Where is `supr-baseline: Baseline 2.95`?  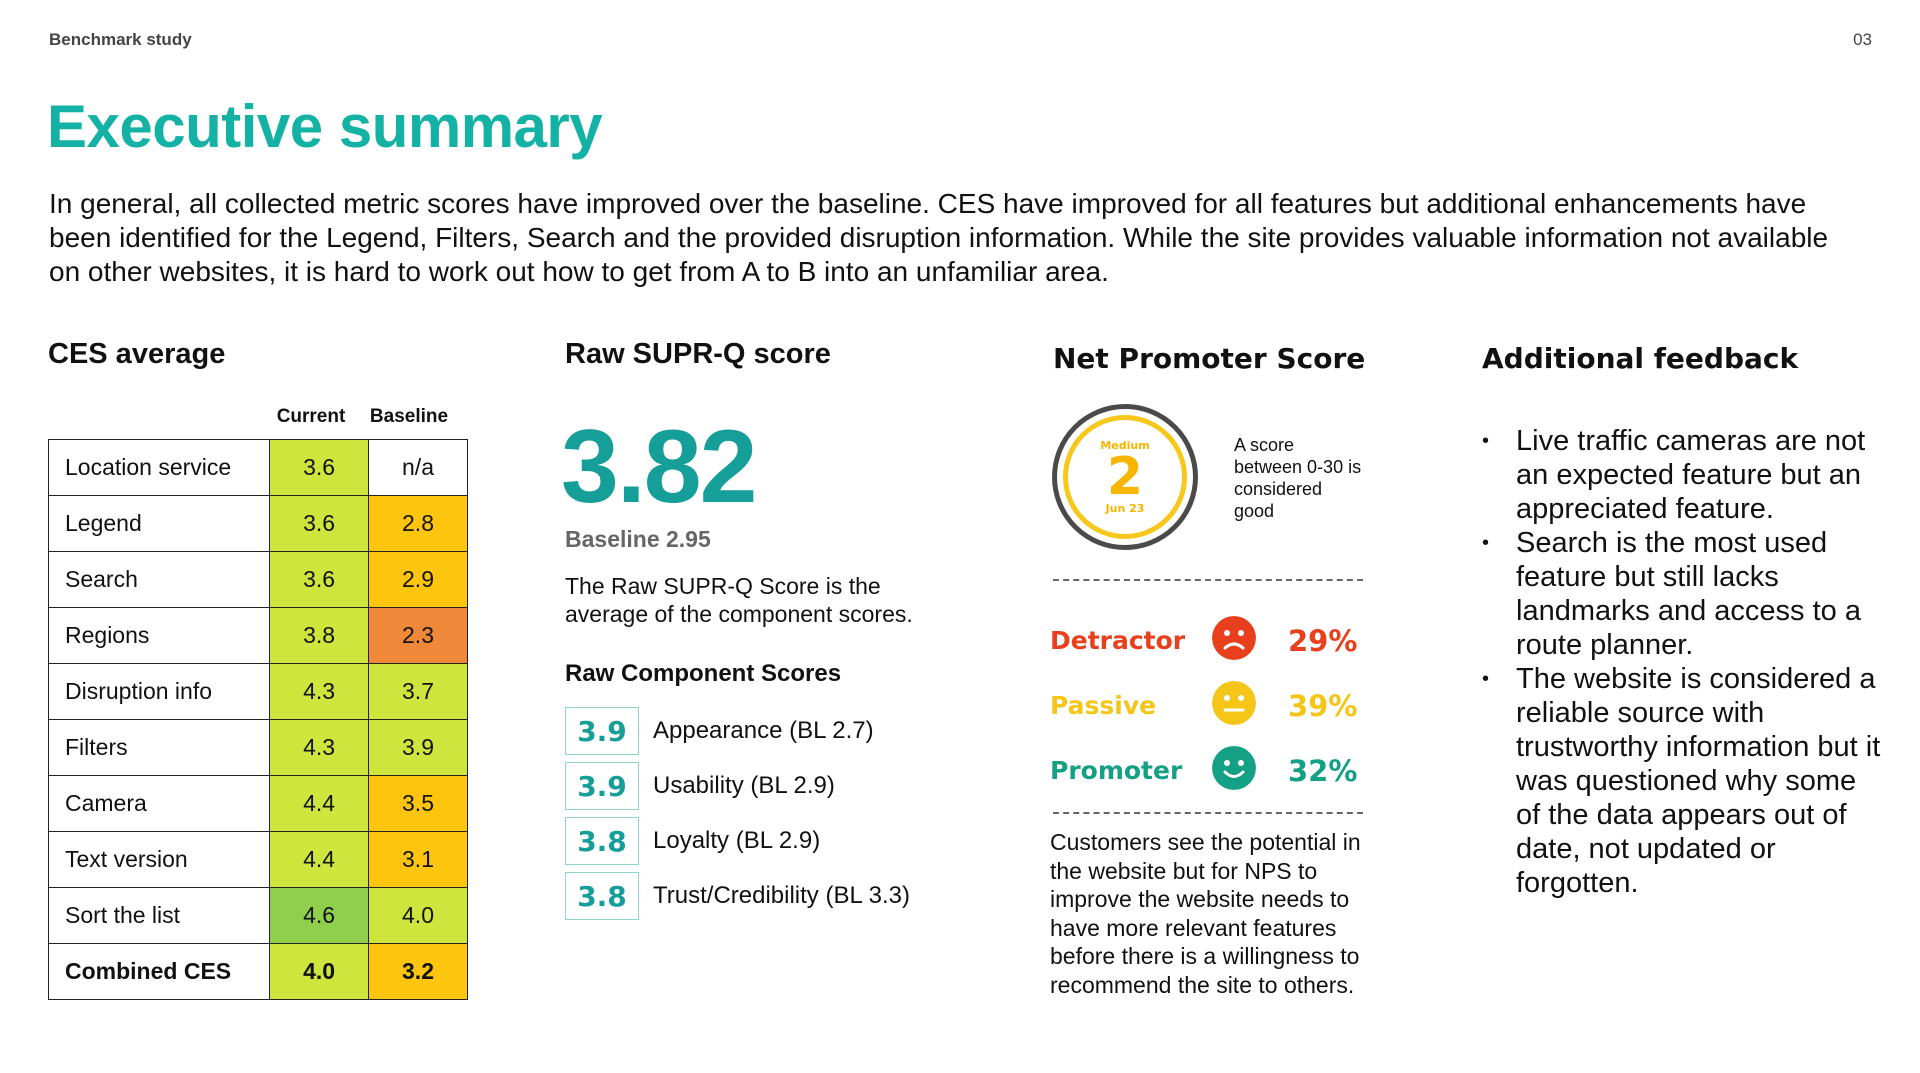 supr-baseline: Baseline 2.95 is located at coordinates (638, 539).